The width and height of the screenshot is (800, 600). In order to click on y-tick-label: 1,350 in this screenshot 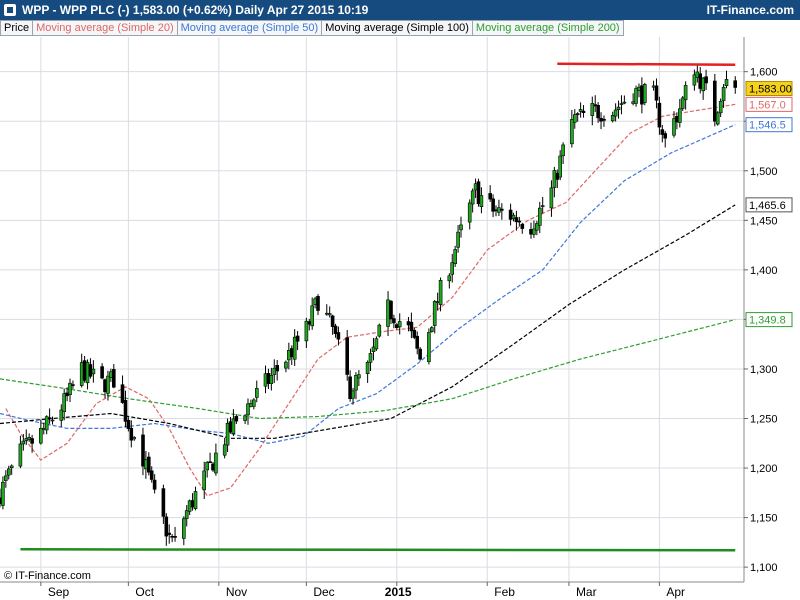, I will do `click(764, 320)`.